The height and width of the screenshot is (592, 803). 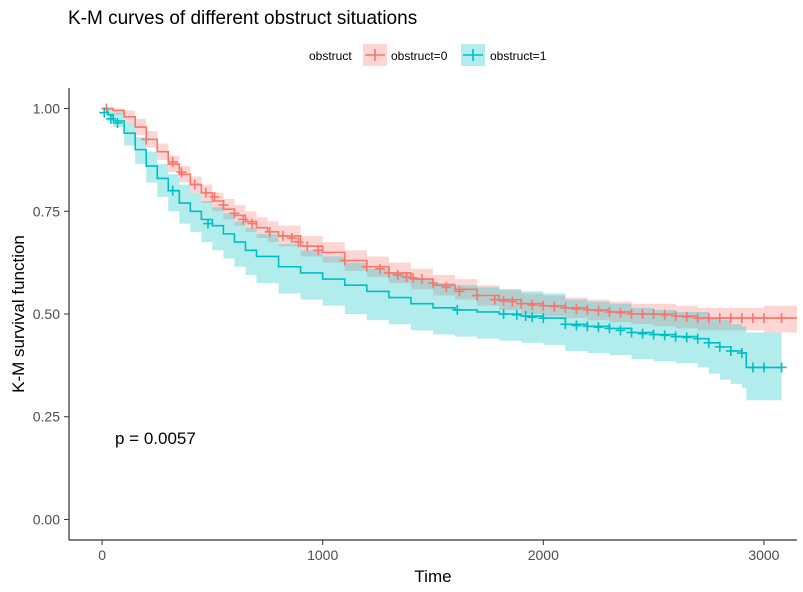 I want to click on legend: obstruct obstruct=0 obstruct=1, so click(x=428, y=55).